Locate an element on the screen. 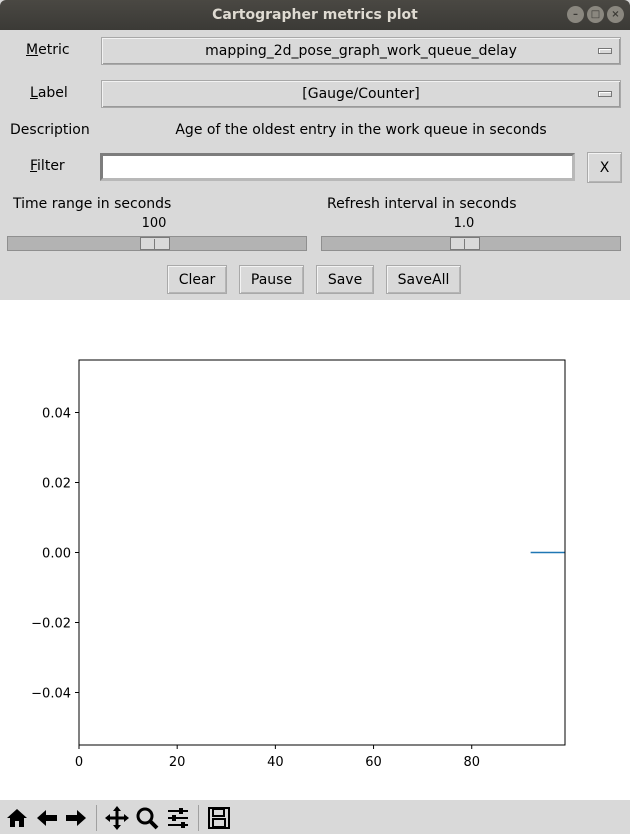  label-select-value: [Gauge/Counter] is located at coordinates (361, 94).